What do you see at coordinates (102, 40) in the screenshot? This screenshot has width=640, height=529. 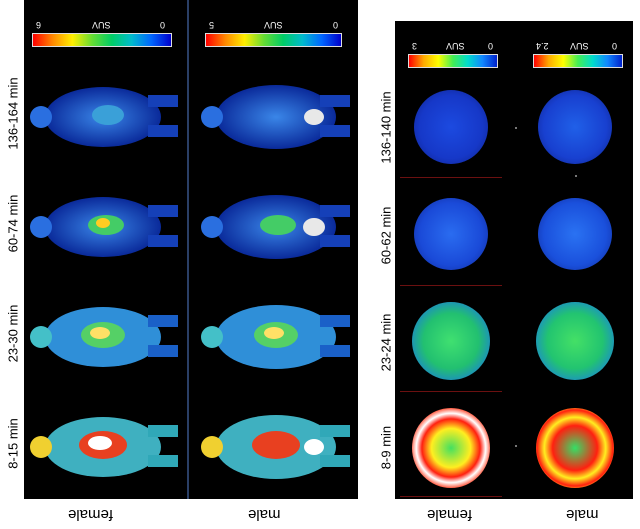 I see `female-colorbar` at bounding box center [102, 40].